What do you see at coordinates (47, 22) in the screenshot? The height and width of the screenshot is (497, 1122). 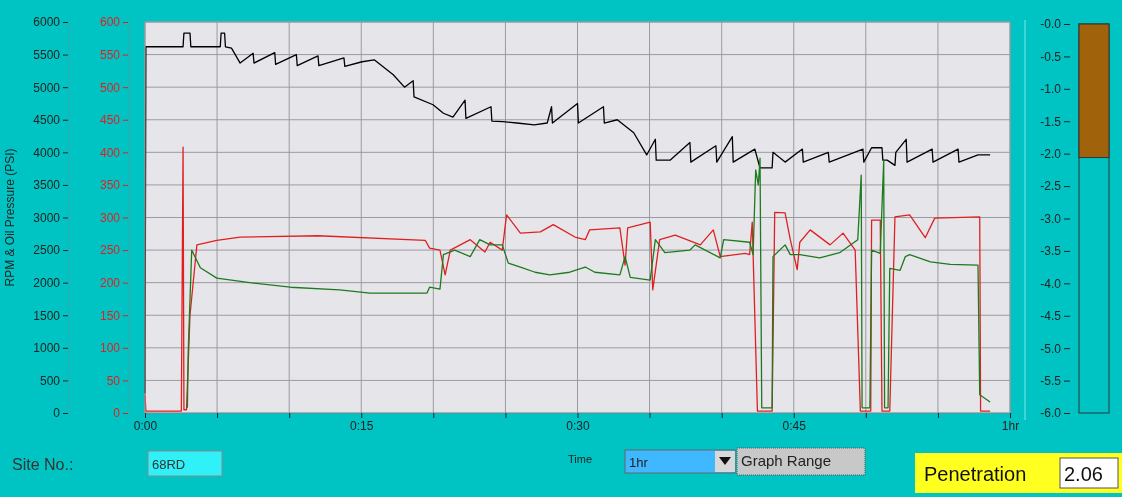 I see `y-tick-label: 6000` at bounding box center [47, 22].